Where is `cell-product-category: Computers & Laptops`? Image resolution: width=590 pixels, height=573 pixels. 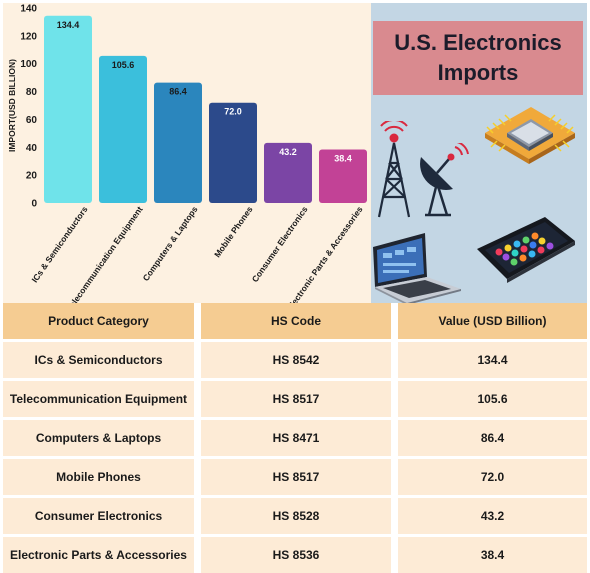 cell-product-category: Computers & Laptops is located at coordinates (98, 438).